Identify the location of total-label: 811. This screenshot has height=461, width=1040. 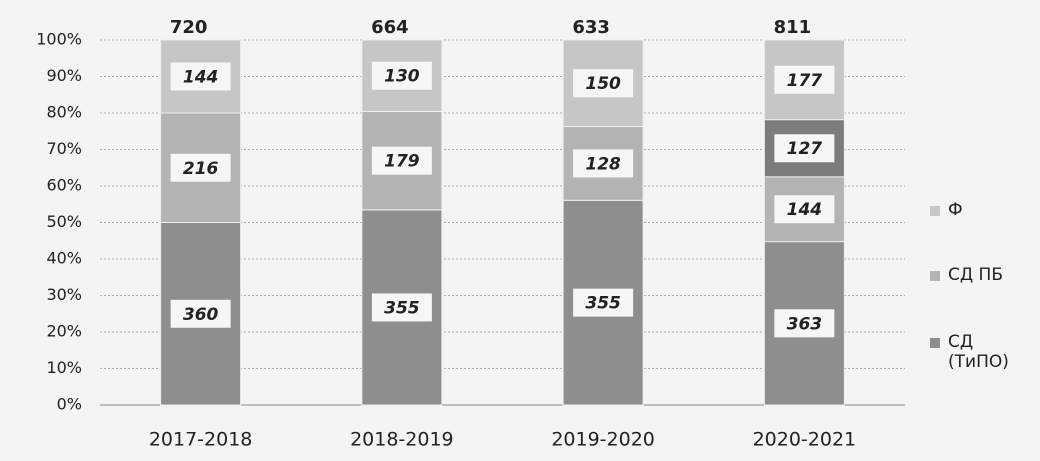
(793, 27).